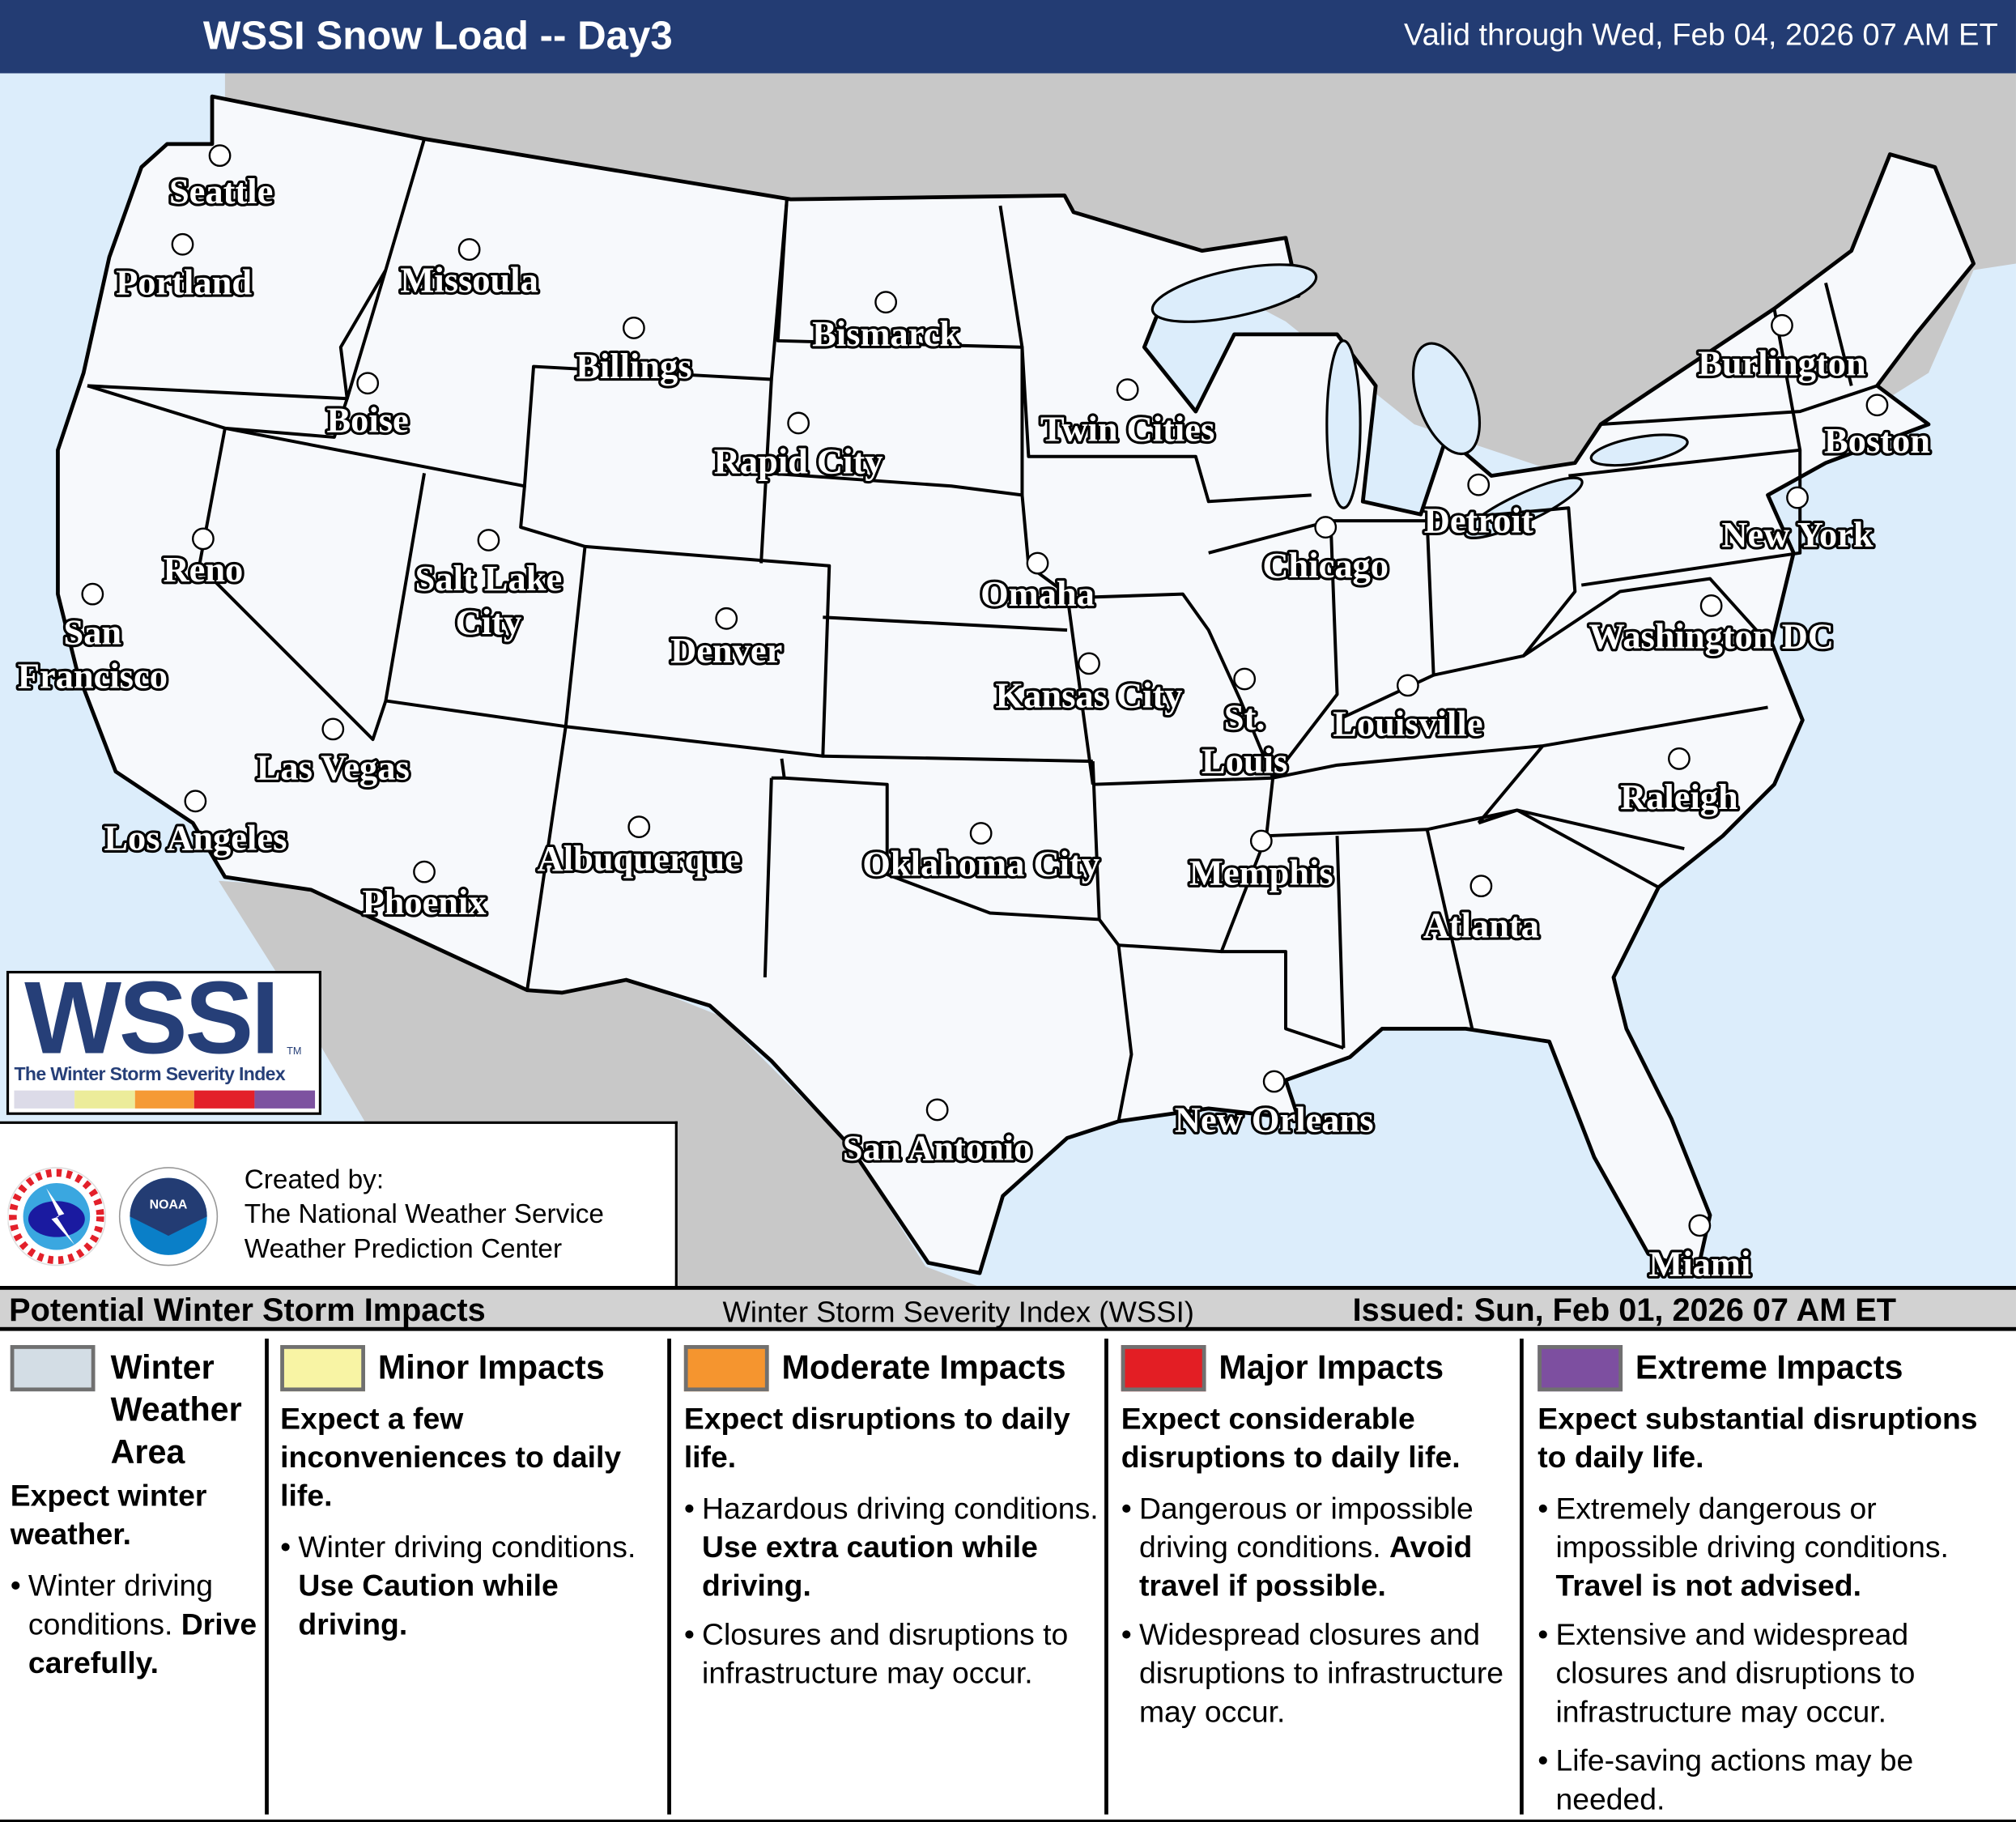  I want to click on city-memphis: Memphis, so click(1261, 862).